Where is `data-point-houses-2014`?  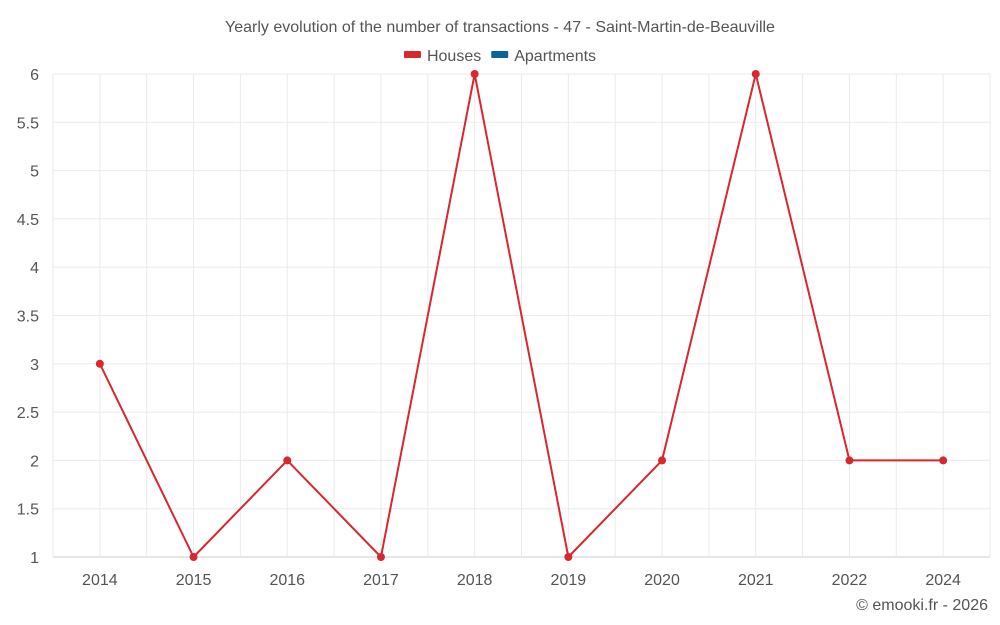
data-point-houses-2014 is located at coordinates (99, 363).